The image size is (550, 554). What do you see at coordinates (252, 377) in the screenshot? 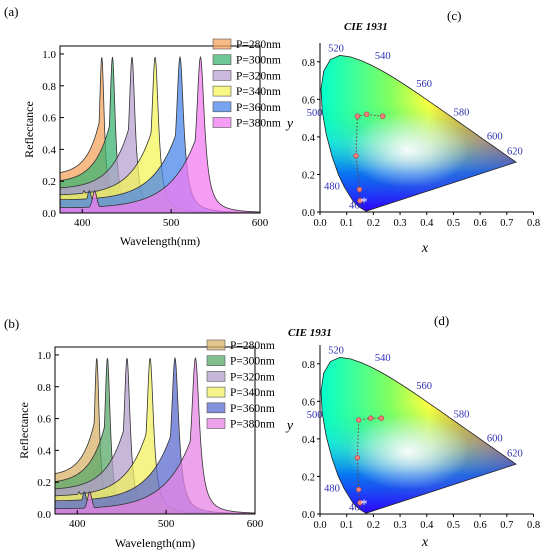
I see `legend-entry: P=320nm` at bounding box center [252, 377].